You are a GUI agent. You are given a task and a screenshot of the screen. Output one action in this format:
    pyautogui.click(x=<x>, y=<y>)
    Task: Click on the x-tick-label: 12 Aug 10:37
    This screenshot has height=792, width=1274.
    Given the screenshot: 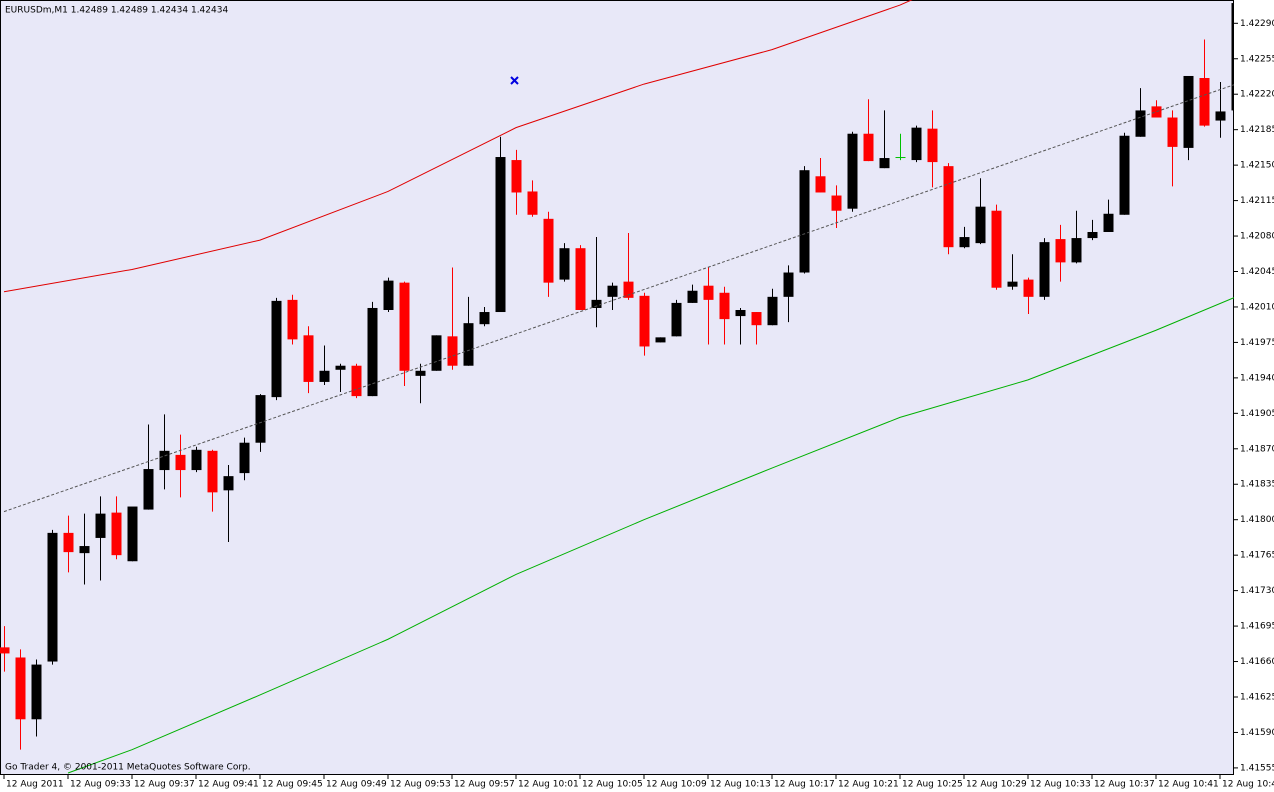 What is the action you would take?
    pyautogui.click(x=1124, y=785)
    